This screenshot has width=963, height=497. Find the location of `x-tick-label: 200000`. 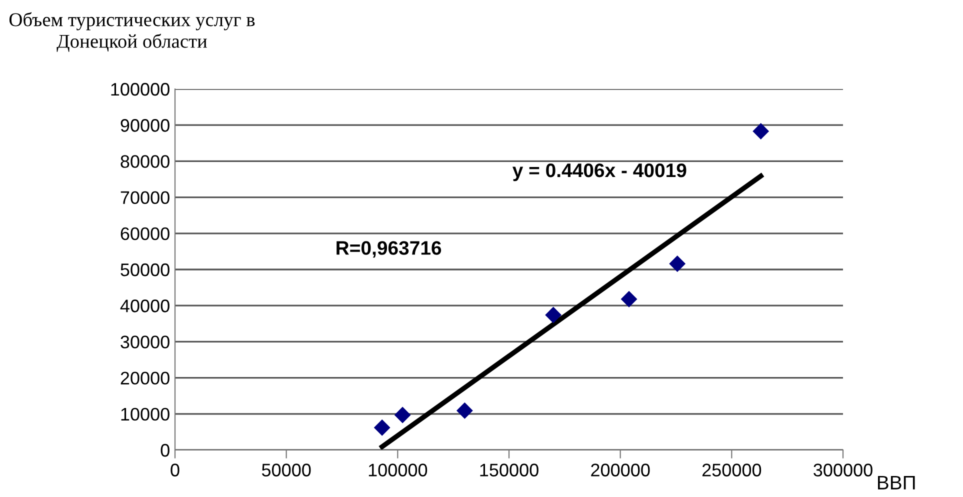

x-tick-label: 200000 is located at coordinates (620, 470).